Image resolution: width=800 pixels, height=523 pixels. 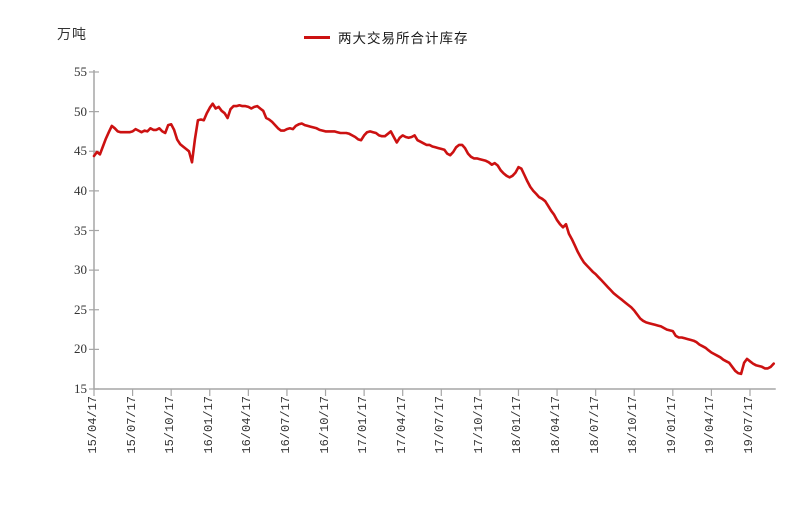 What do you see at coordinates (594, 425) in the screenshot?
I see `x-tick-label: 18/07/17` at bounding box center [594, 425].